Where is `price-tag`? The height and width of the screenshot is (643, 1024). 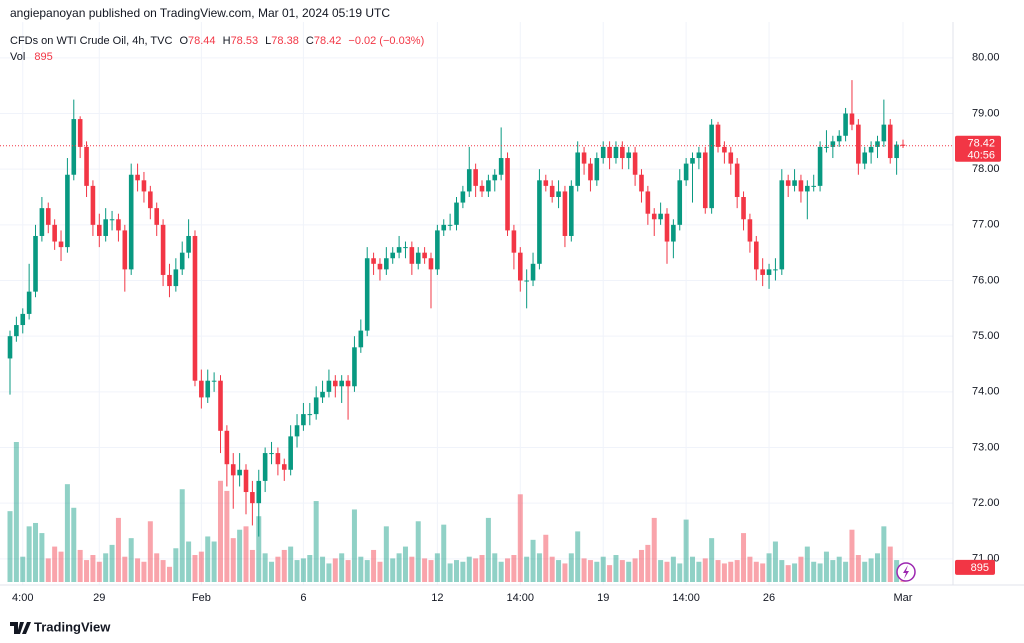
price-tag is located at coordinates (978, 148).